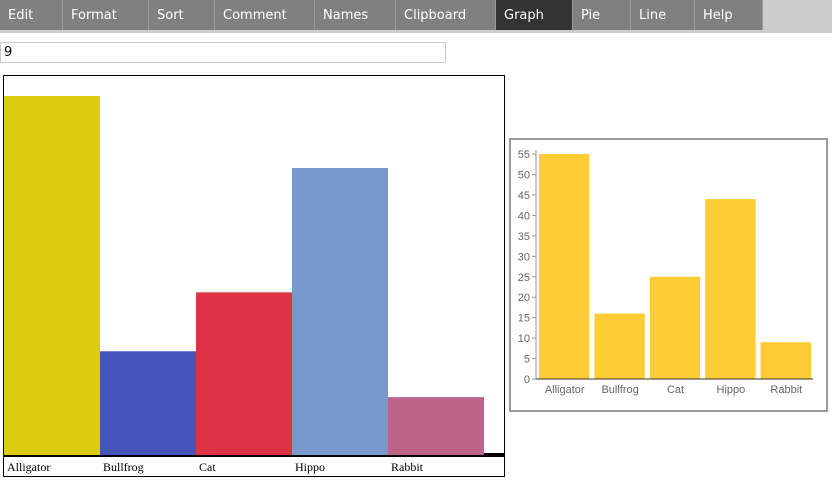  Describe the element at coordinates (527, 380) in the screenshot. I see `y-tick-label: 0` at that location.